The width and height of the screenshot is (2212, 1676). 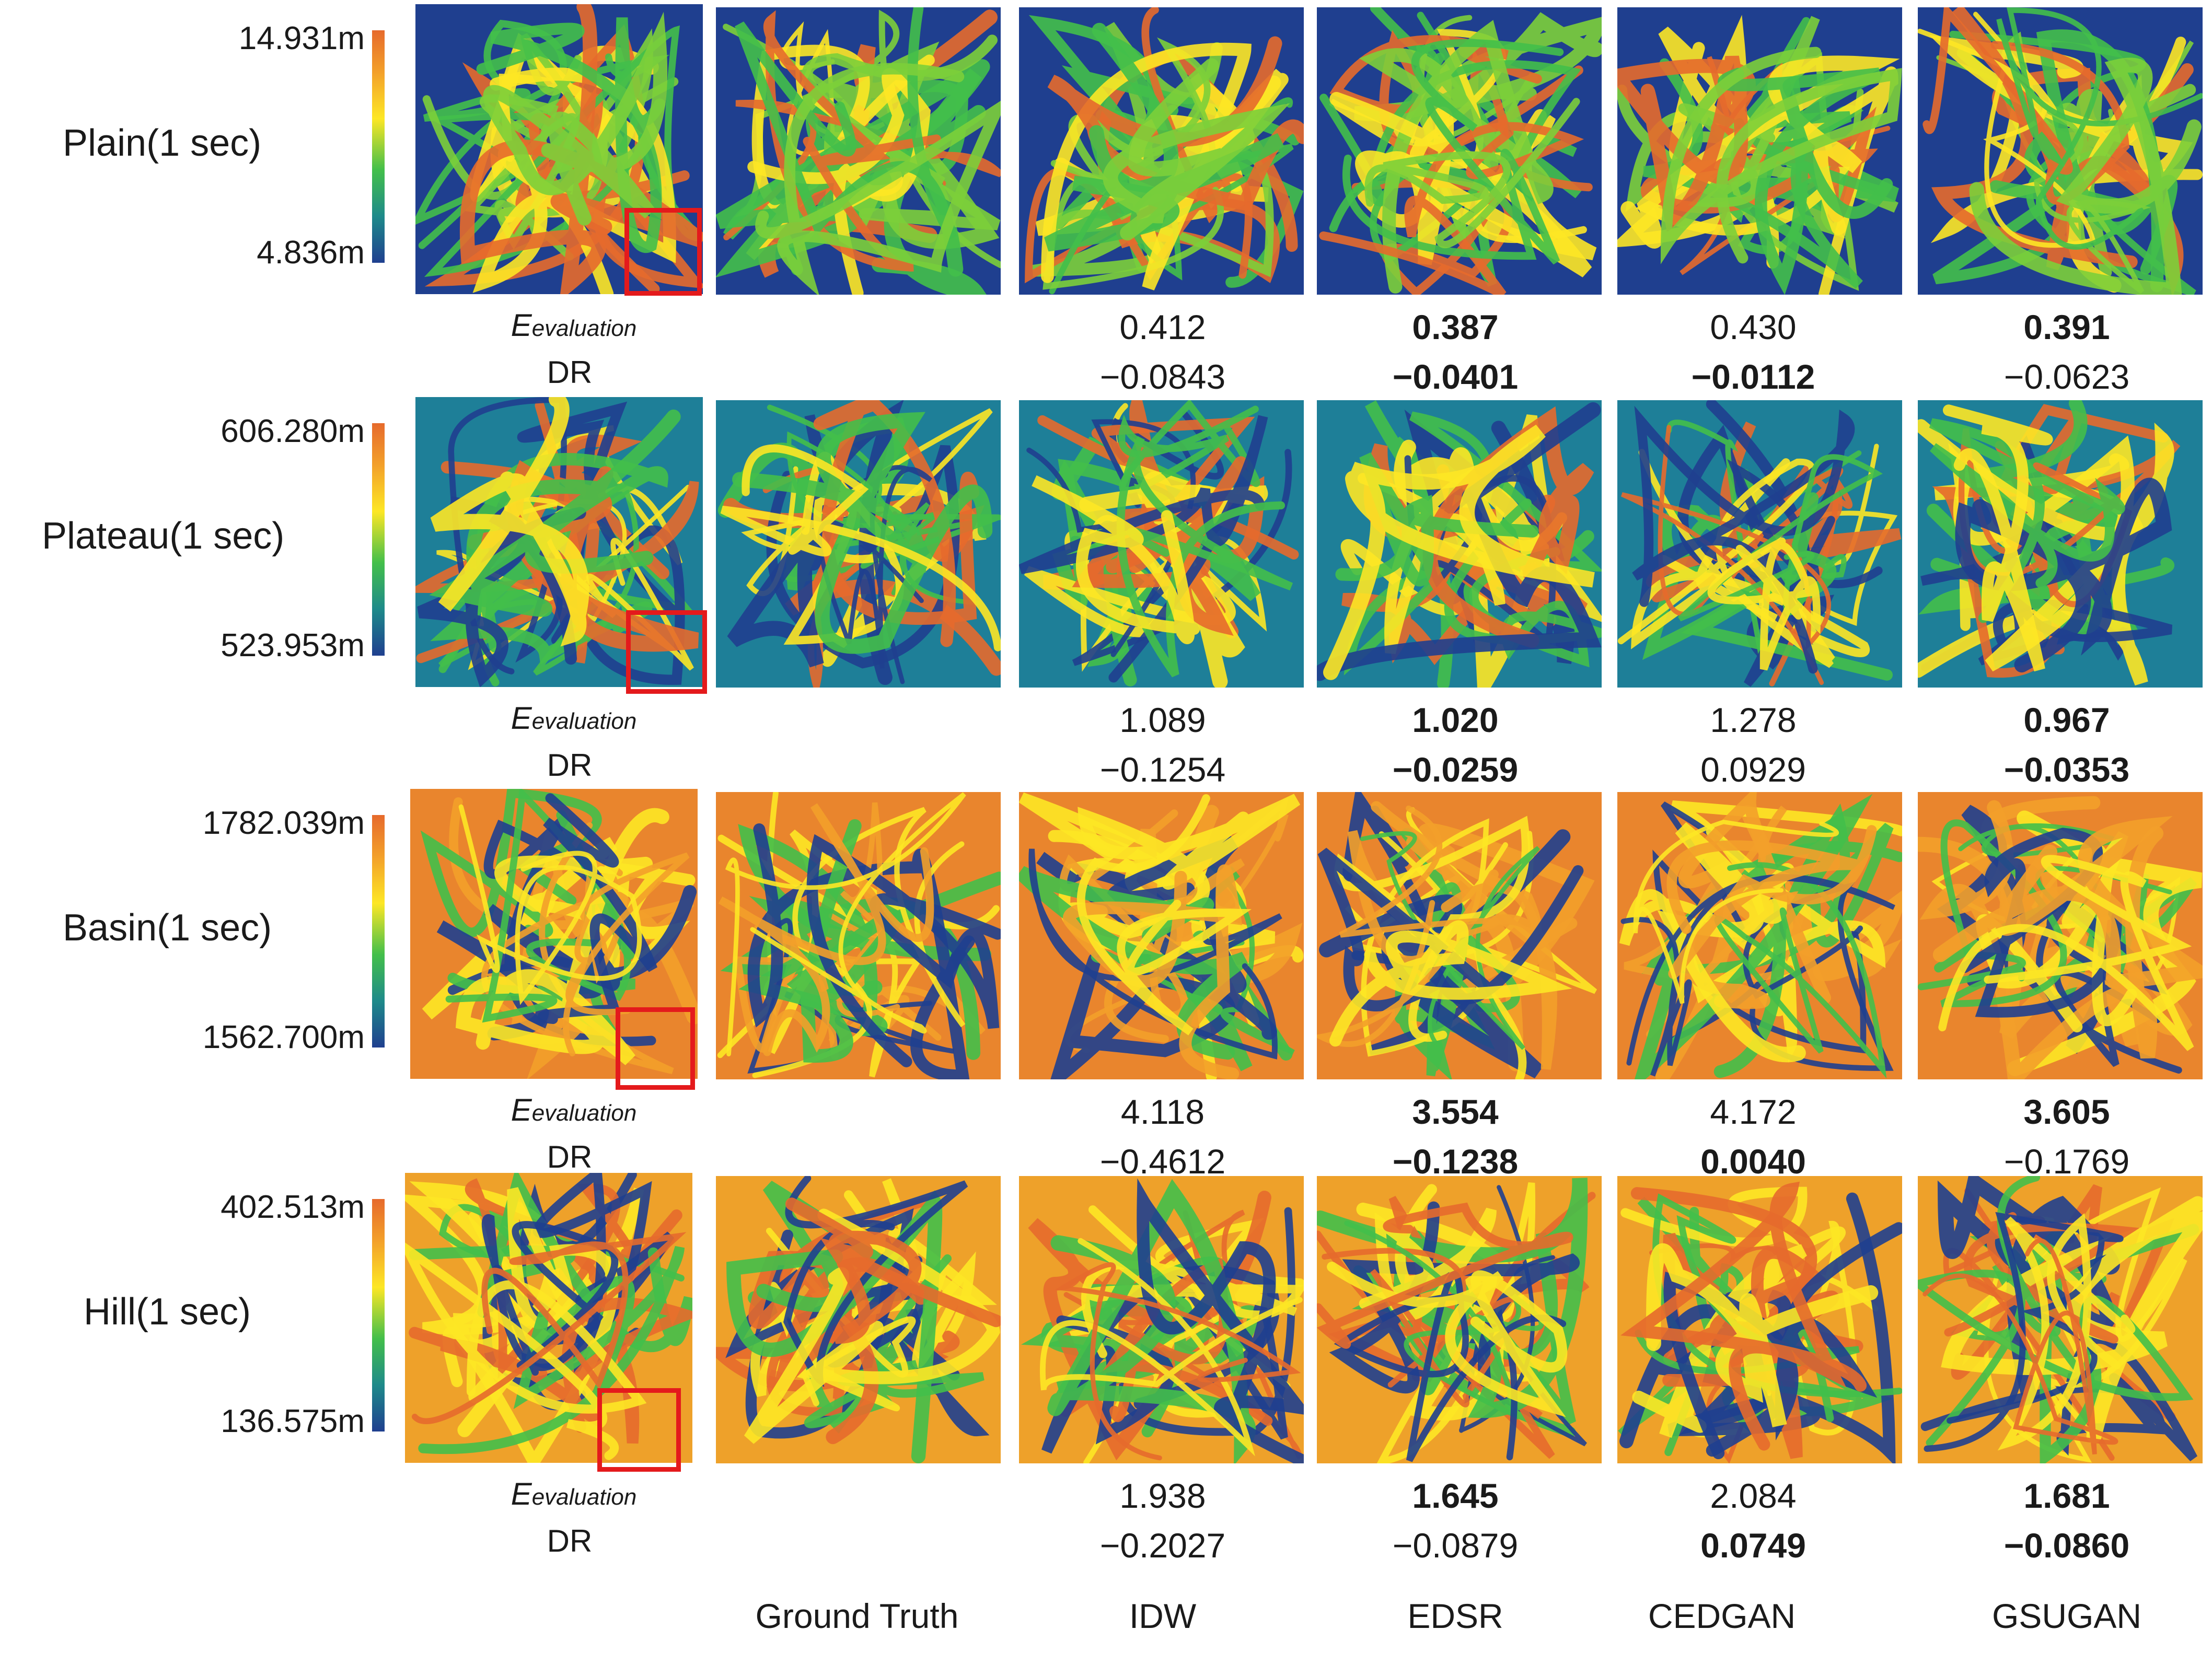 What do you see at coordinates (1162, 377) in the screenshot?
I see `dr-value: −0.0843` at bounding box center [1162, 377].